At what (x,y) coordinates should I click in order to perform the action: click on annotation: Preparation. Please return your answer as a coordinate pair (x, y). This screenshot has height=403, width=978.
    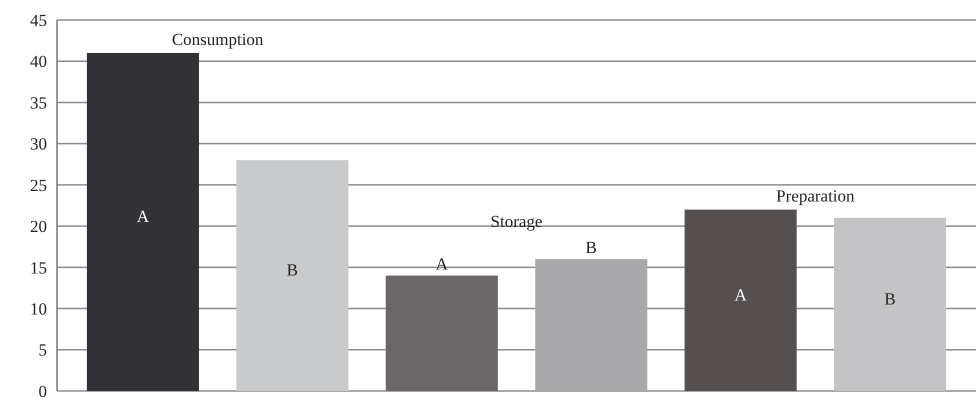
    Looking at the image, I should click on (816, 196).